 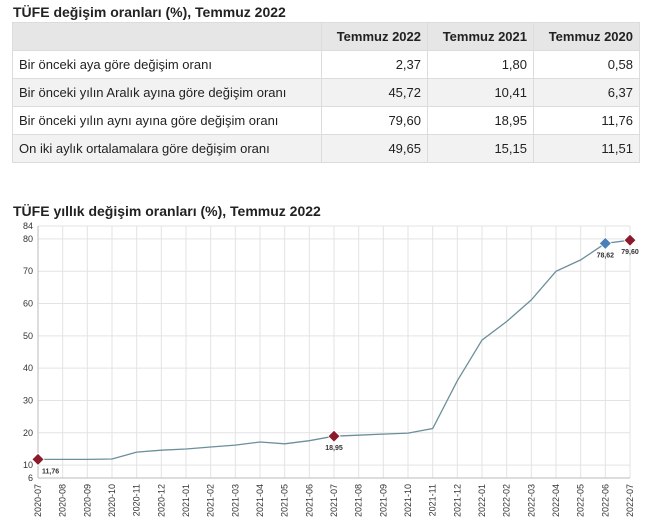 What do you see at coordinates (28, 271) in the screenshot?
I see `y-tick-label: 70` at bounding box center [28, 271].